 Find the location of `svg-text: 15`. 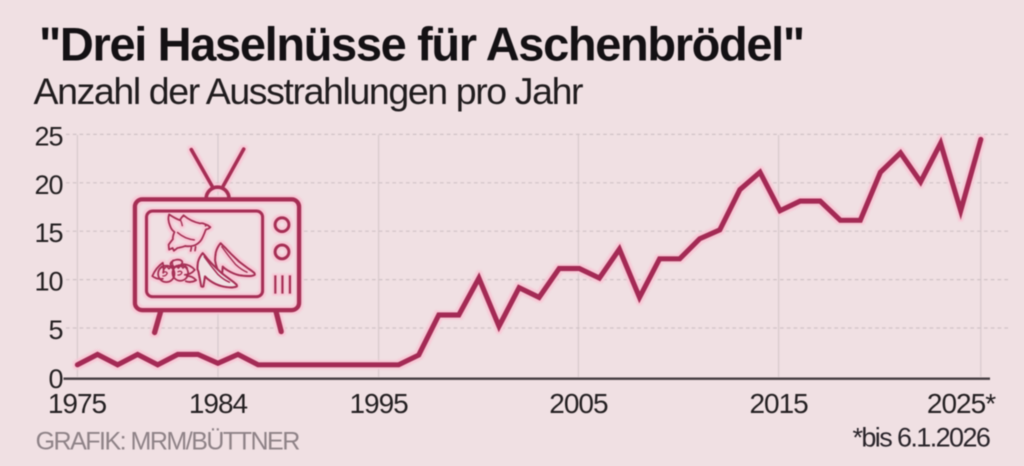

svg-text: 15 is located at coordinates (48, 233).